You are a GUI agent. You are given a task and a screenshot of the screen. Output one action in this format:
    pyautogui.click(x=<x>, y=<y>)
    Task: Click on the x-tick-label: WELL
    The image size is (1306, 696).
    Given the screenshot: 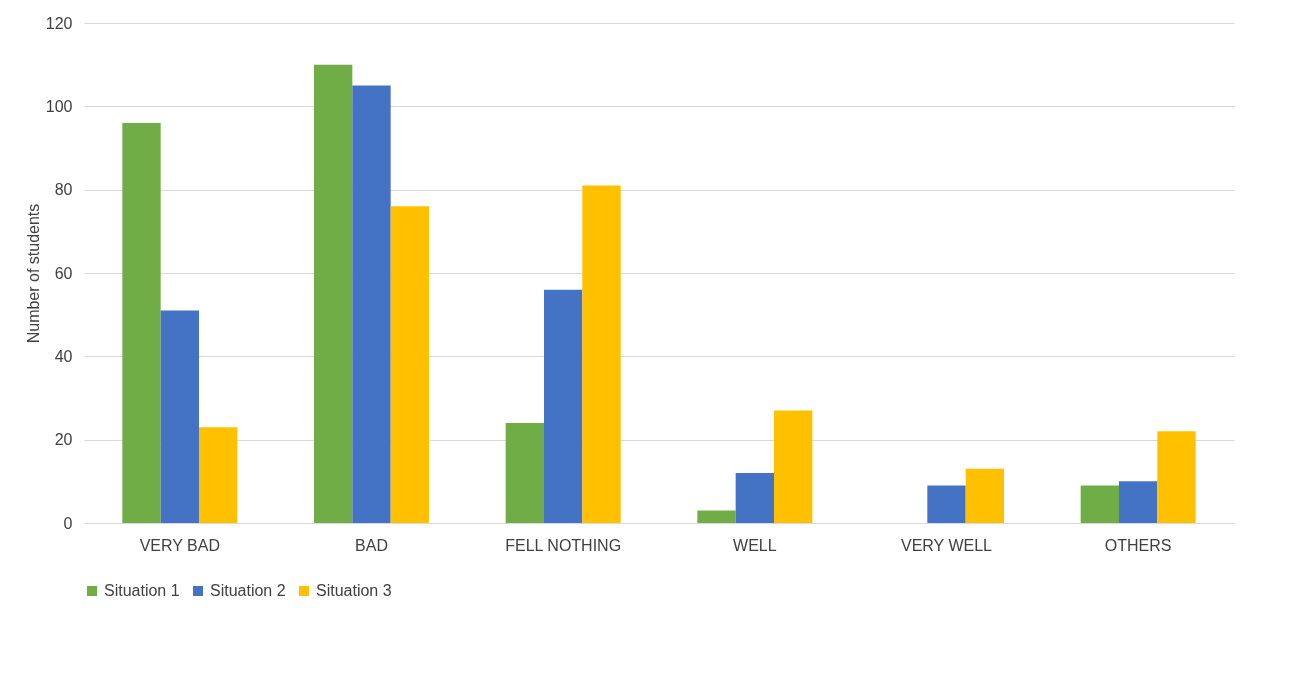 What is the action you would take?
    pyautogui.click(x=755, y=545)
    